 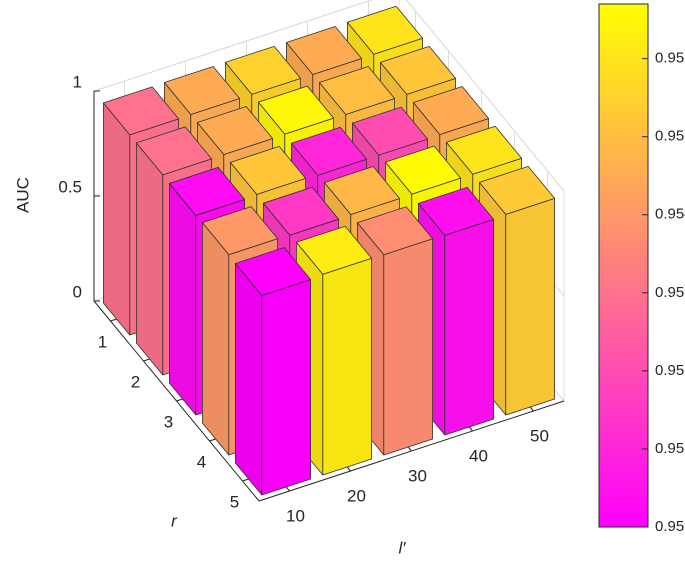 What do you see at coordinates (403, 547) in the screenshot?
I see `x-axis-label: l′` at bounding box center [403, 547].